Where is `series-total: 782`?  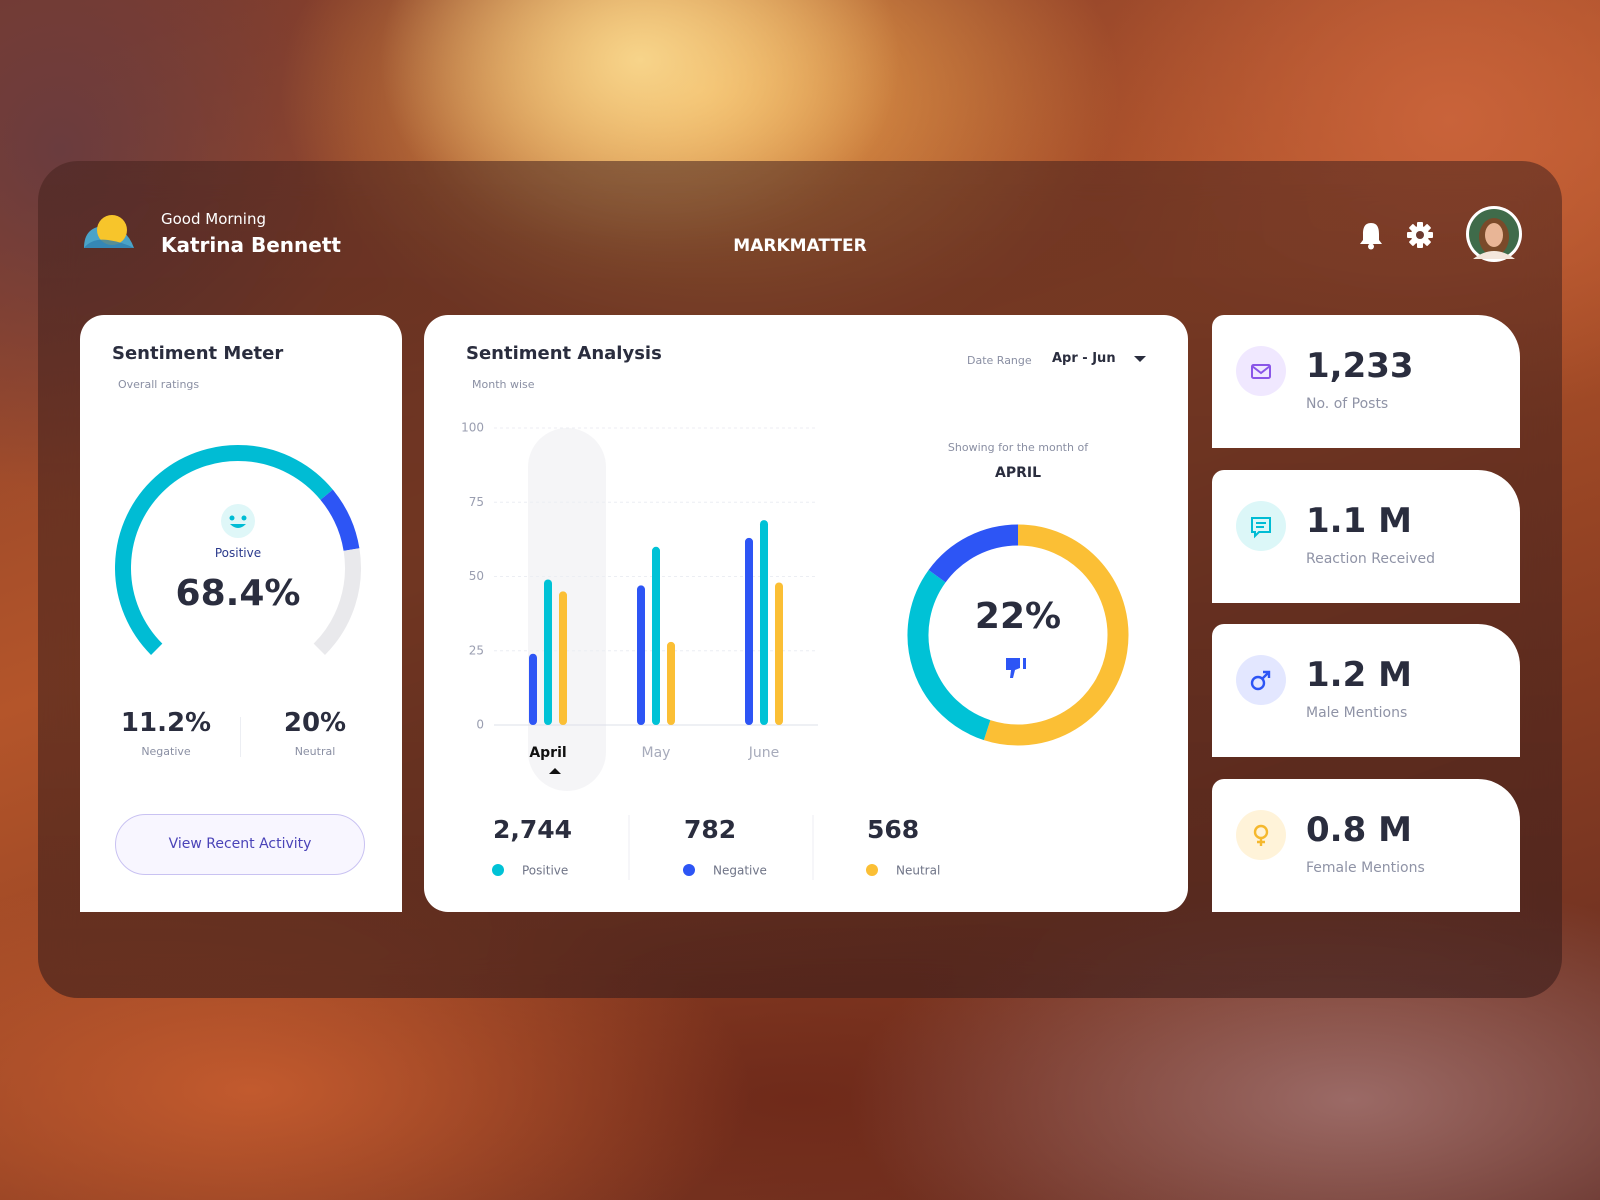
series-total: 782 is located at coordinates (710, 829).